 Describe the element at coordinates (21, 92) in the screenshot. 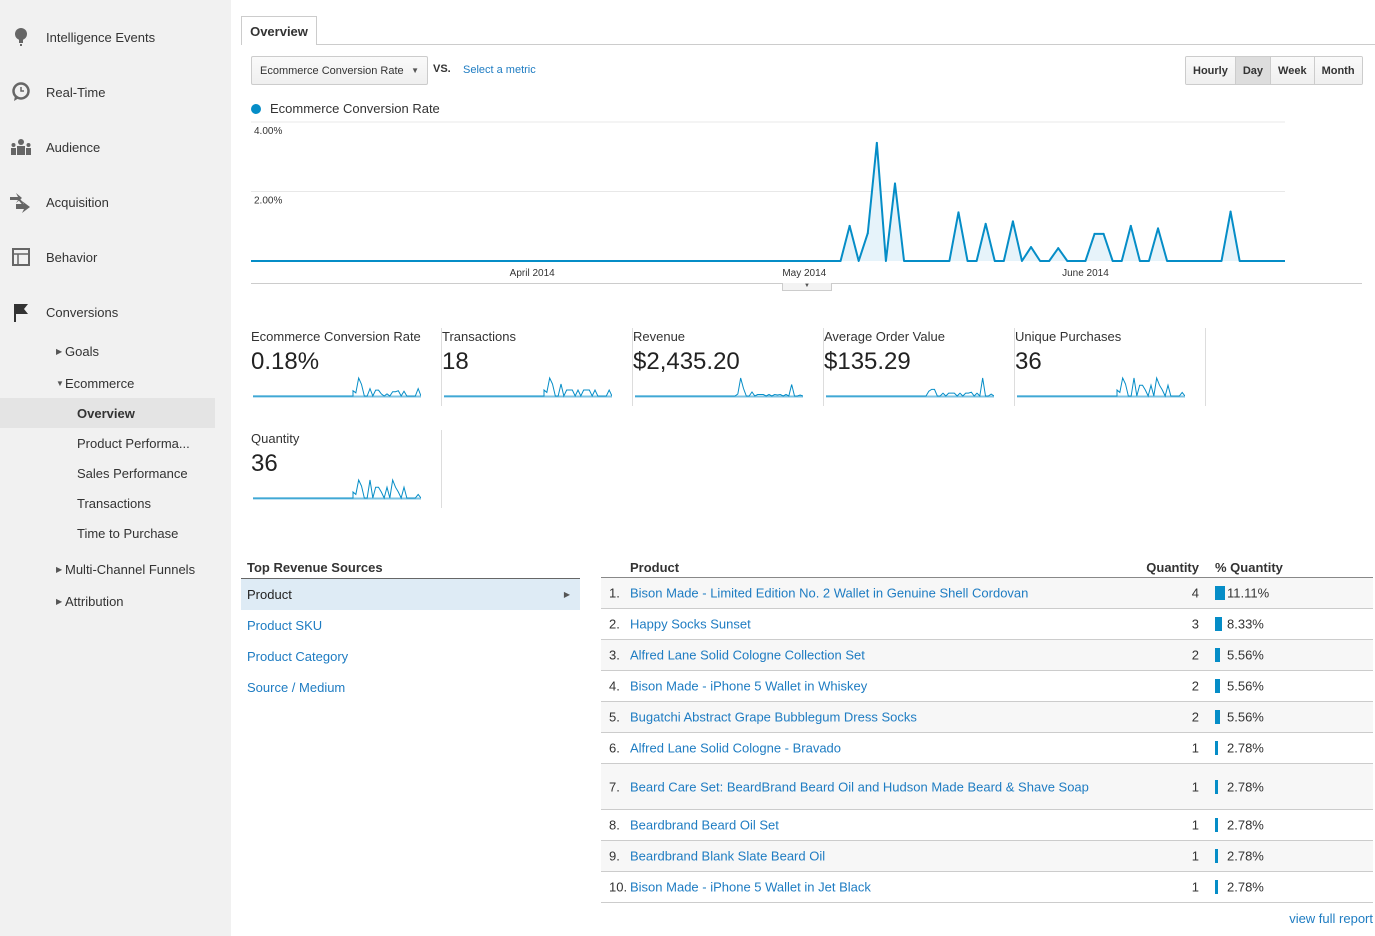

I see `clock-icon` at that location.